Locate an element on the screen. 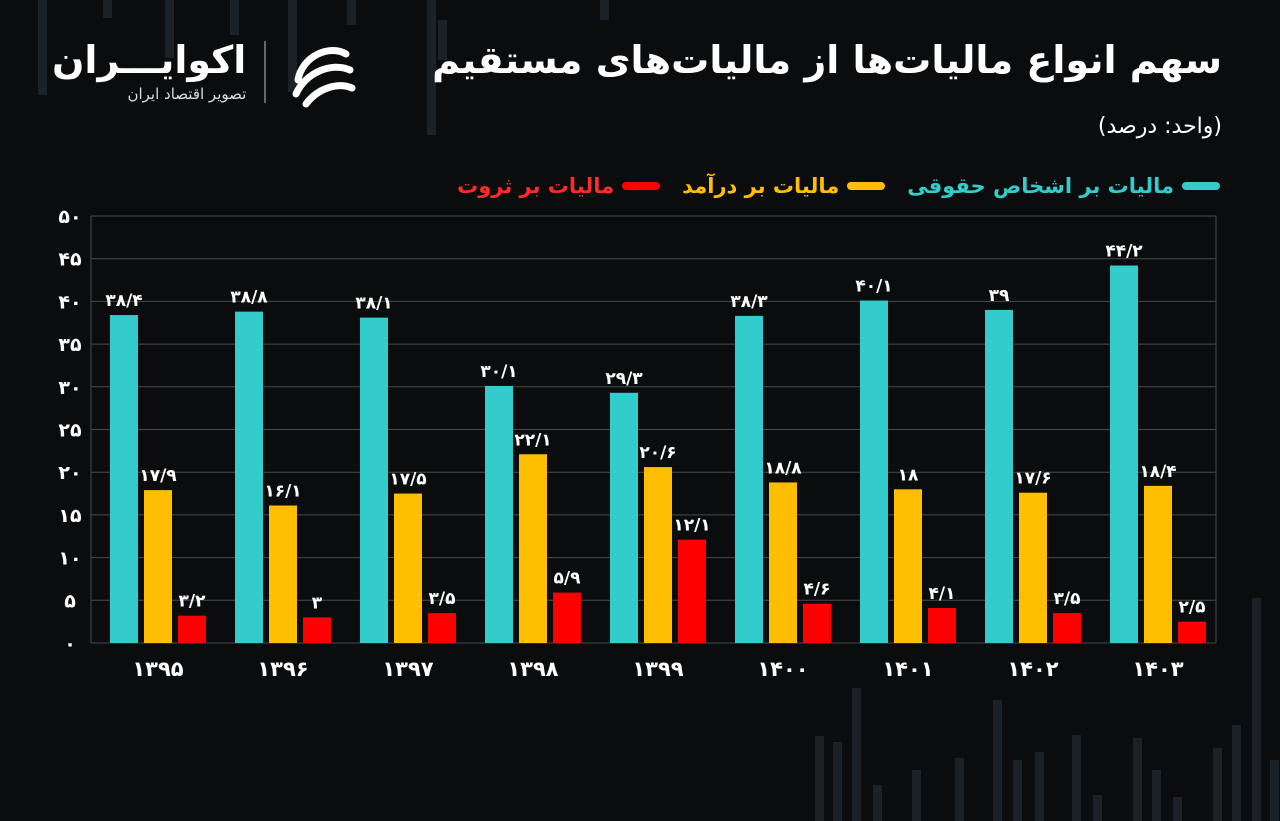 Image resolution: width=1280 pixels, height=821 pixels. legend-label-income: مالیات بر درآمد is located at coordinates (761, 186).